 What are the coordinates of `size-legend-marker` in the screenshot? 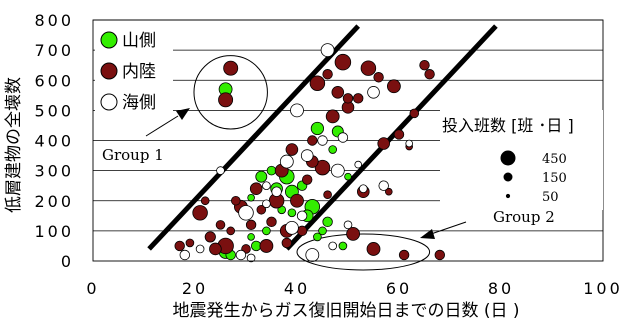 It's located at (508, 177).